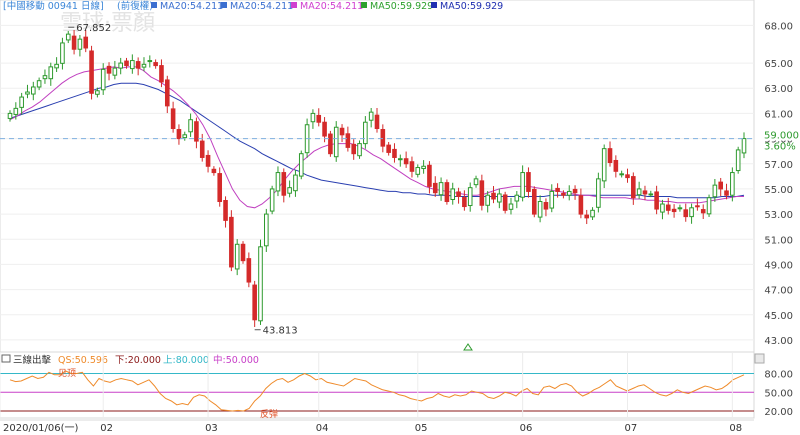 The image size is (800, 435). I want to click on indicator-name: 三線出擊, so click(32, 360).